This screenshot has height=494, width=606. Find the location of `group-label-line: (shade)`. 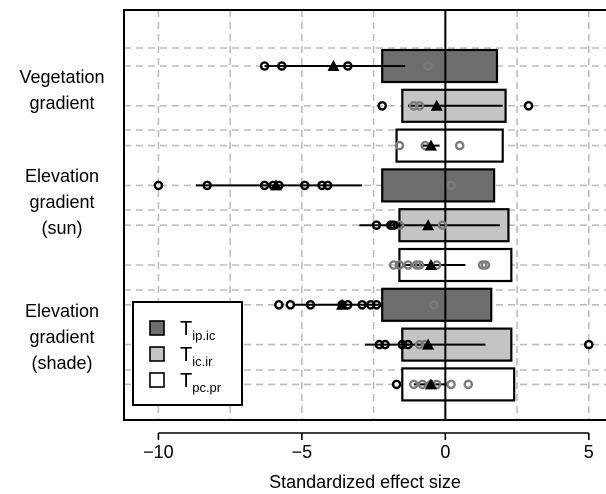

group-label-line: (shade) is located at coordinates (61, 363).